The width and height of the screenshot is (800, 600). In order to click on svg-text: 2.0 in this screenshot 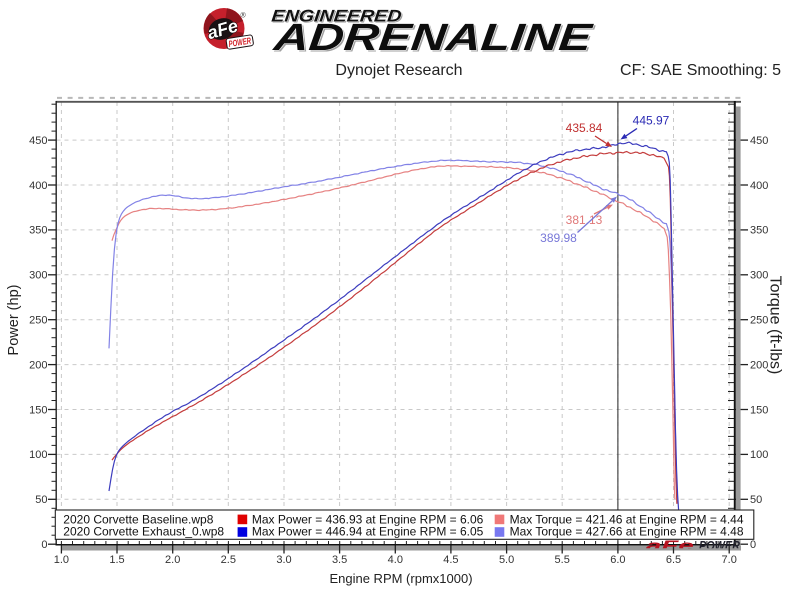, I will do `click(172, 560)`.